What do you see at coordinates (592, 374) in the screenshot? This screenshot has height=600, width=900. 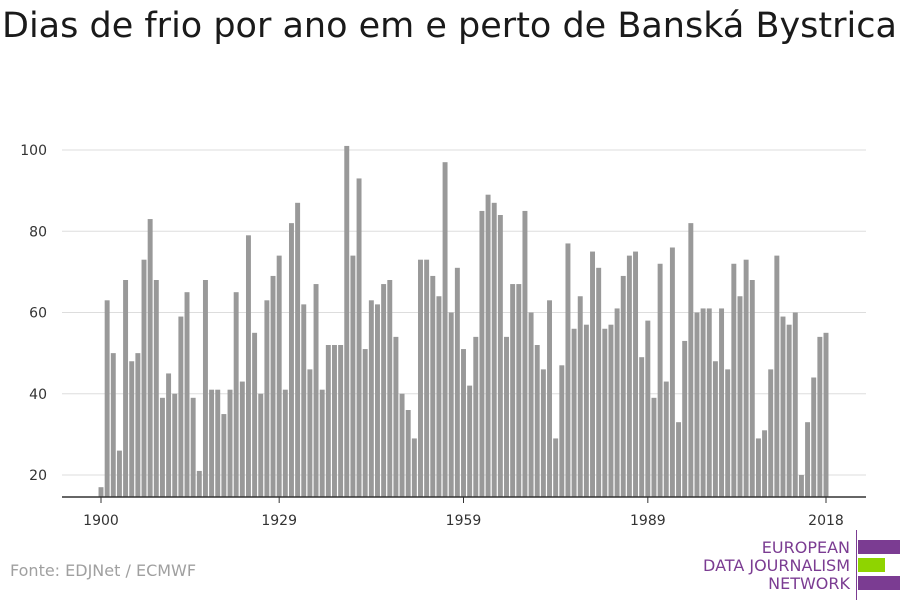 I see `bar-1980` at bounding box center [592, 374].